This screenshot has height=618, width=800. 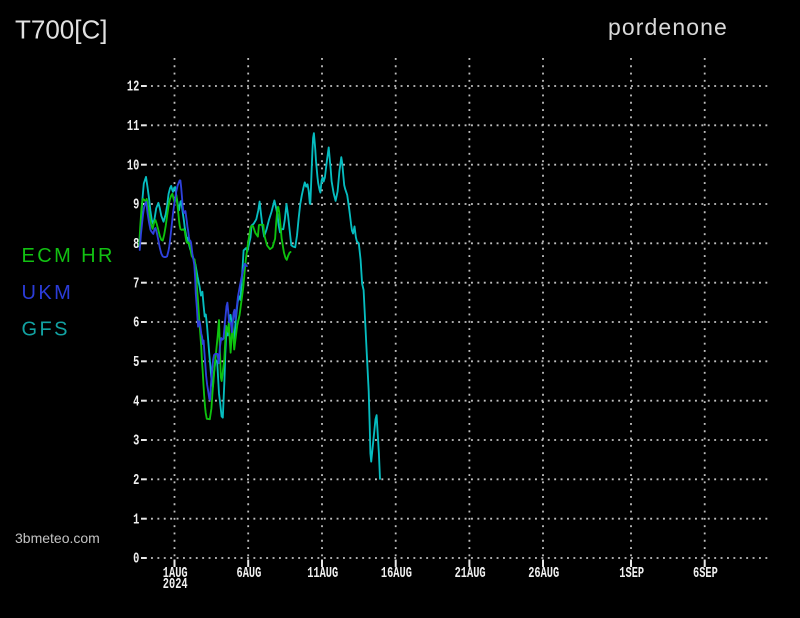 I want to click on svg-text: 1, so click(x=136, y=520).